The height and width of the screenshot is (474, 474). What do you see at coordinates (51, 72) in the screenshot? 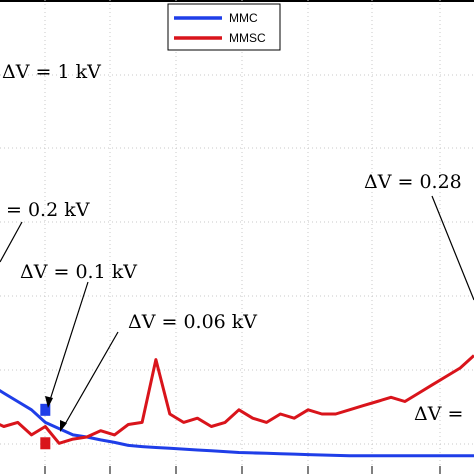
I see `annotation-1kv: ΔV = 1 kV` at bounding box center [51, 72].